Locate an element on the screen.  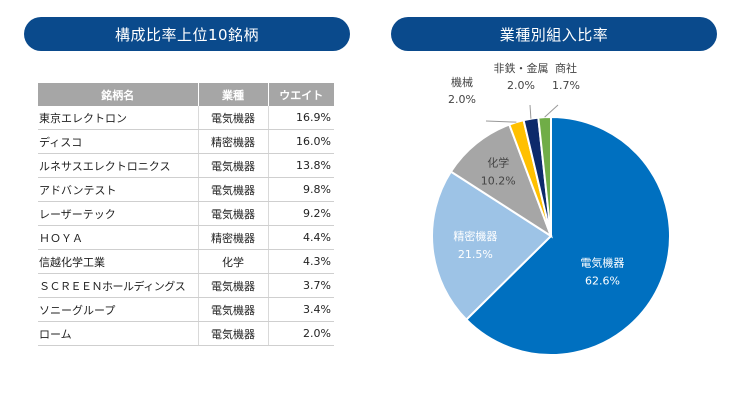
table-row: 信越化学工業 化学 4.3% is located at coordinates (186, 261).